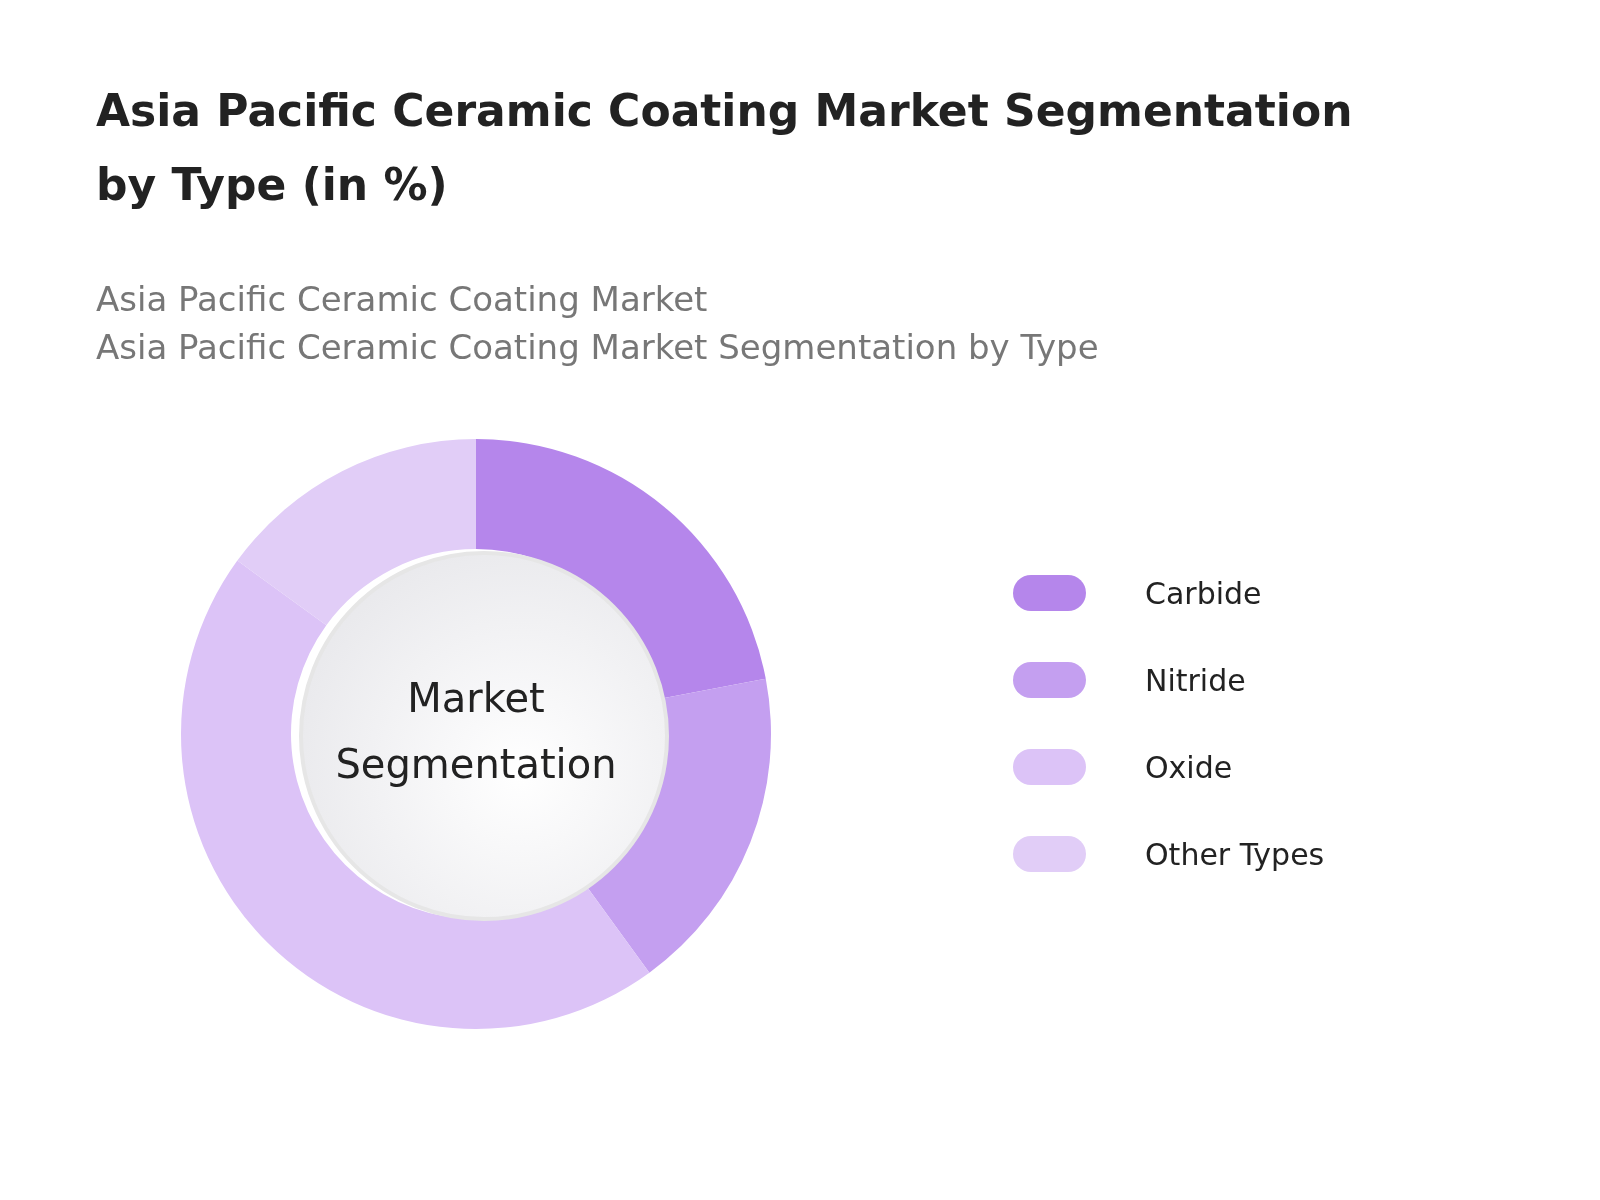 The image size is (1600, 1200). Describe the element at coordinates (1235, 854) in the screenshot. I see `legend-label: Other Types` at that location.